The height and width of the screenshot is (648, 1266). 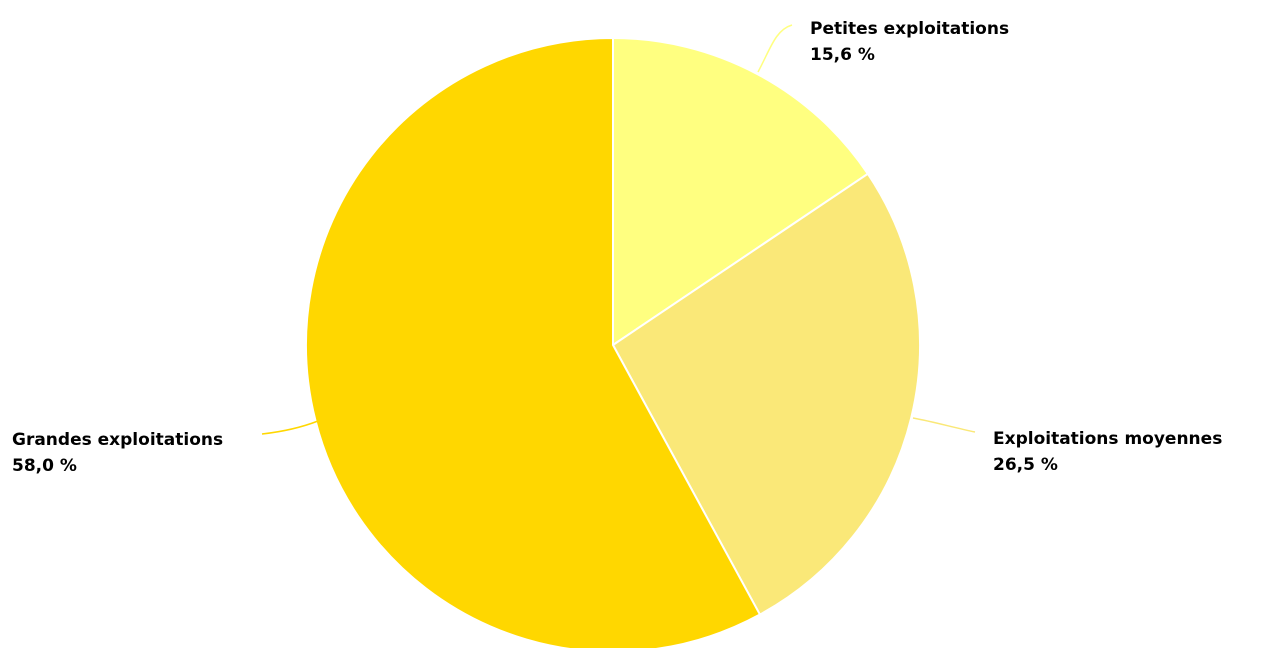 What do you see at coordinates (775, 48) in the screenshot?
I see `connector-petites-exploitations` at bounding box center [775, 48].